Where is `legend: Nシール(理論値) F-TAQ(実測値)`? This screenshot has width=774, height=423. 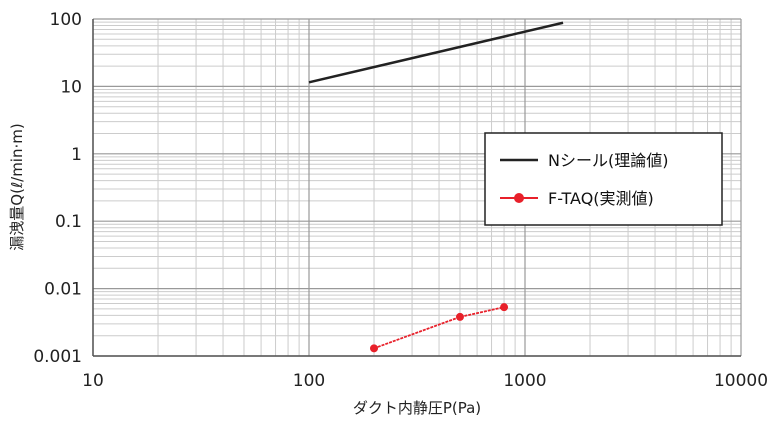 legend: Nシール(理論値) F-TAQ(実測値) is located at coordinates (603, 179).